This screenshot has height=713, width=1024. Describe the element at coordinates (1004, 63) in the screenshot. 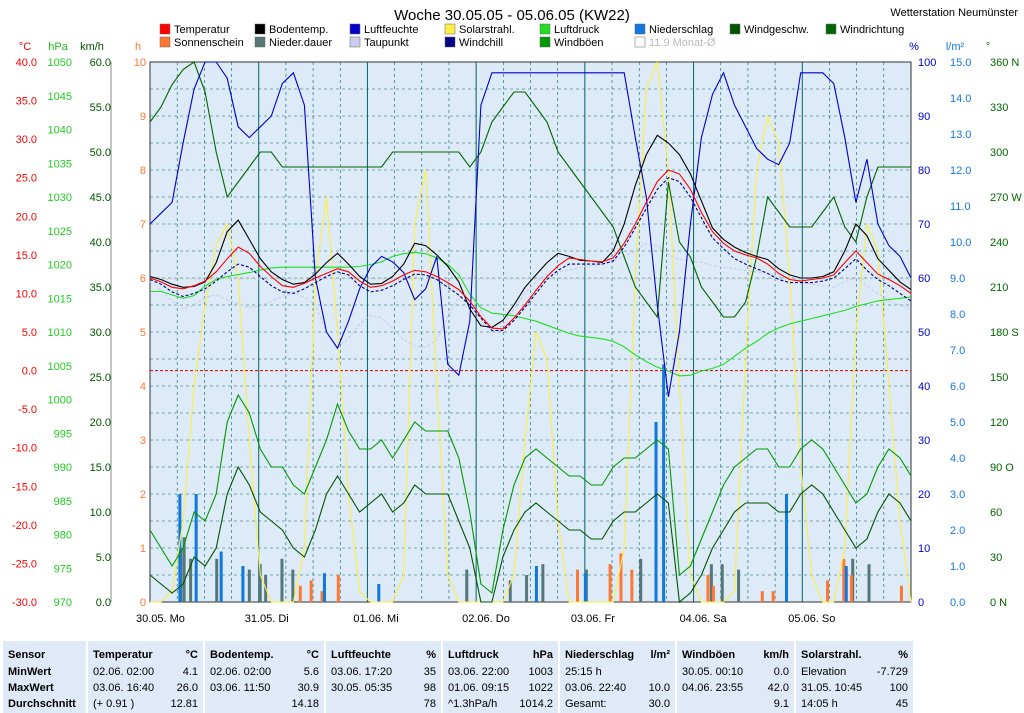

I see `tick-label: 360 N` at that location.